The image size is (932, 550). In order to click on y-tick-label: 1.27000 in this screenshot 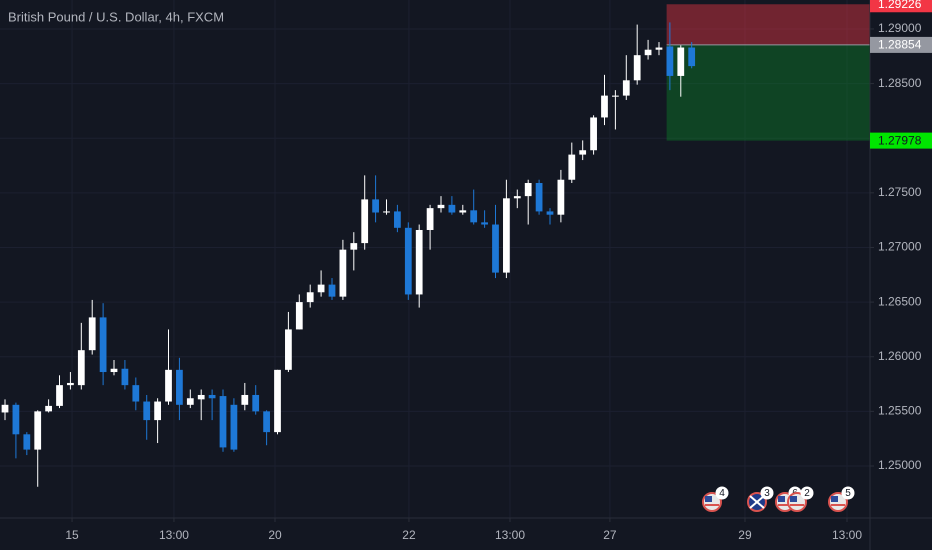, I will do `click(900, 247)`.